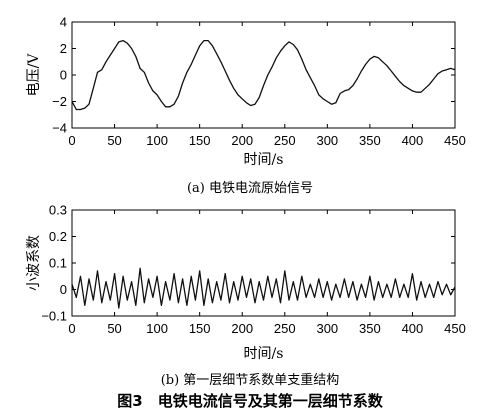  I want to click on panel-a-series-line, so click(263, 75).